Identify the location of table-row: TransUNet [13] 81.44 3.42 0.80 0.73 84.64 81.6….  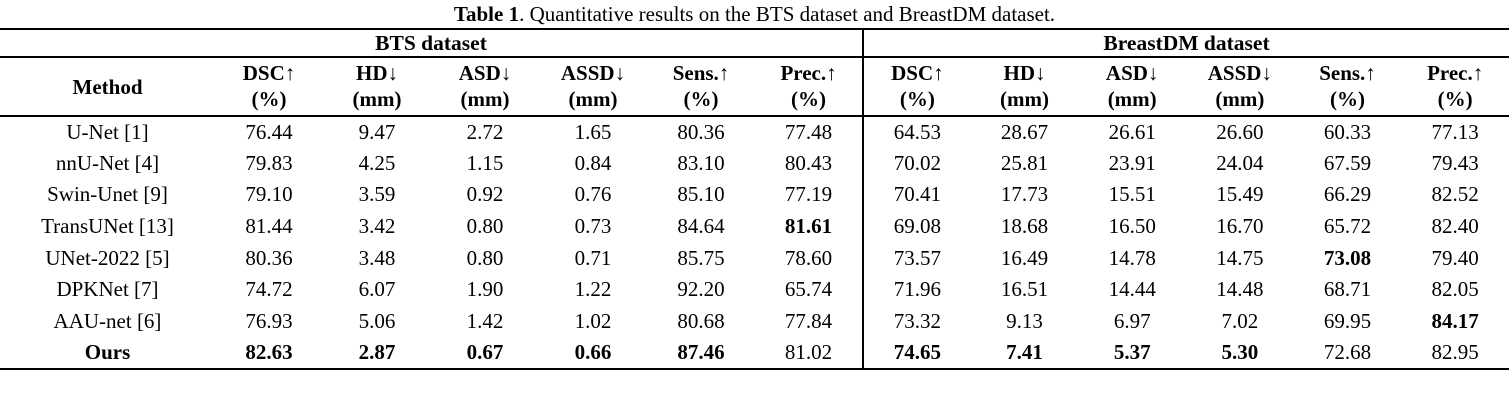
(754, 226).